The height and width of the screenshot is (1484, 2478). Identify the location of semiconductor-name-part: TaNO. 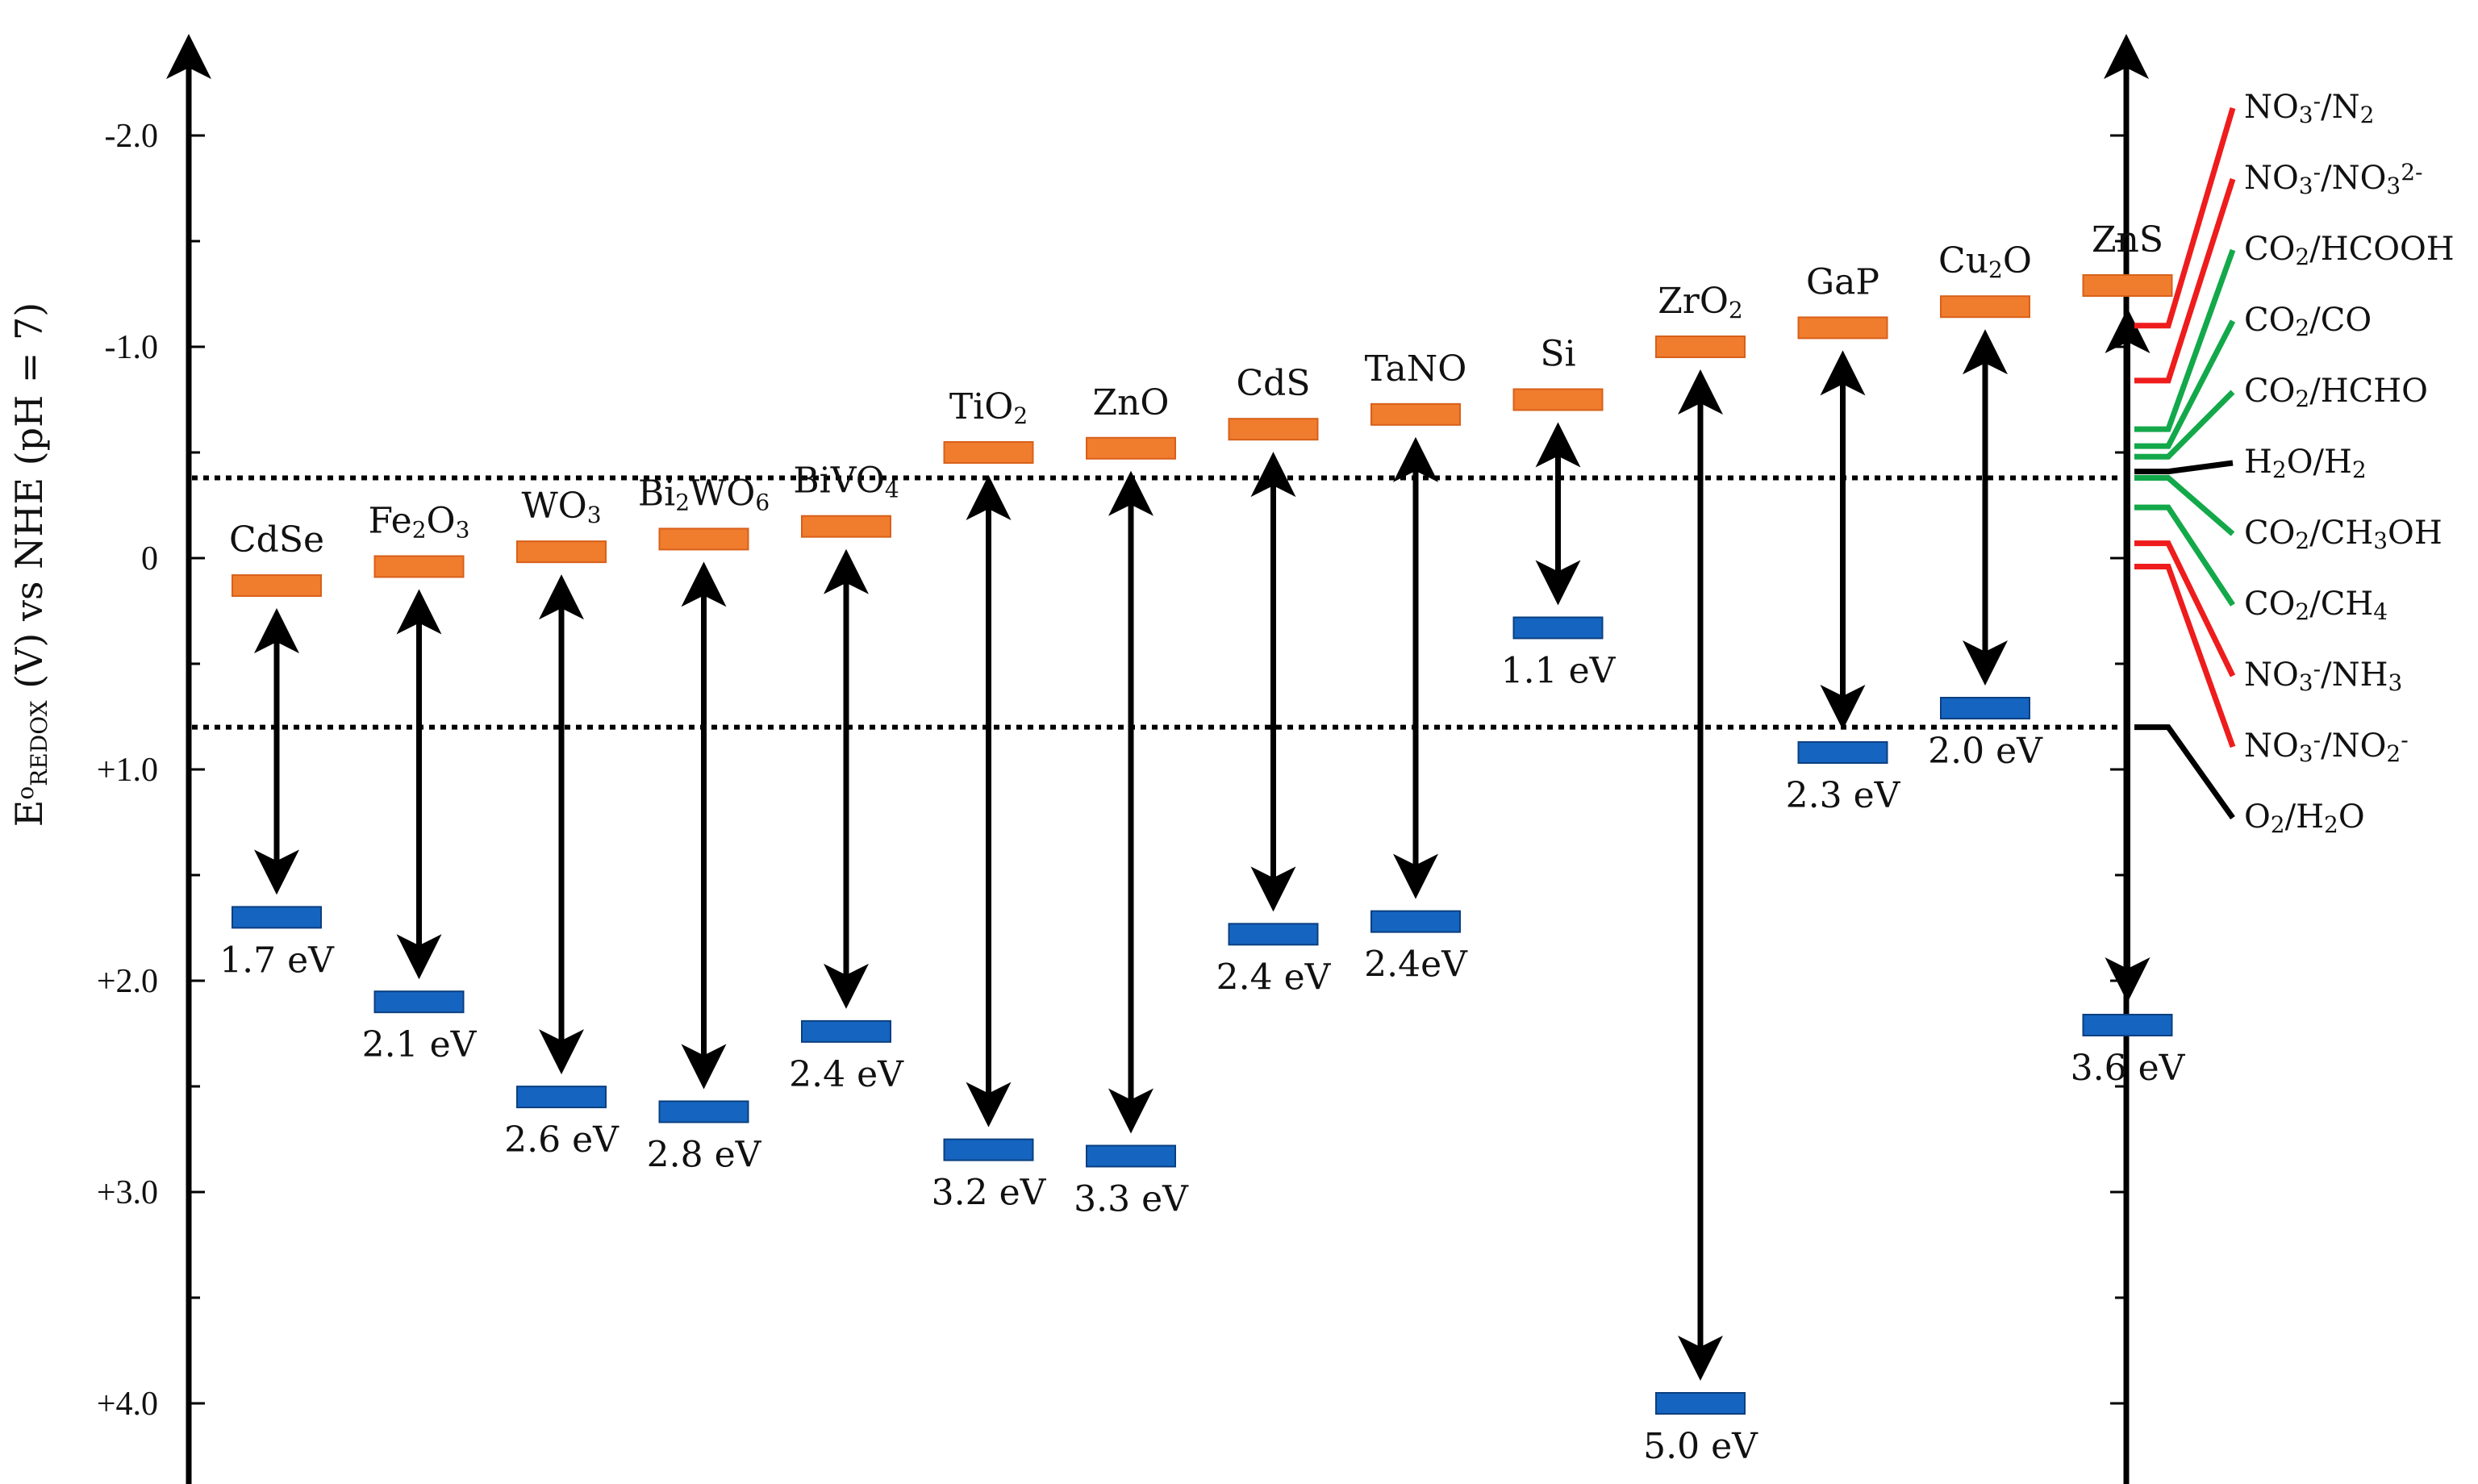
(1416, 369).